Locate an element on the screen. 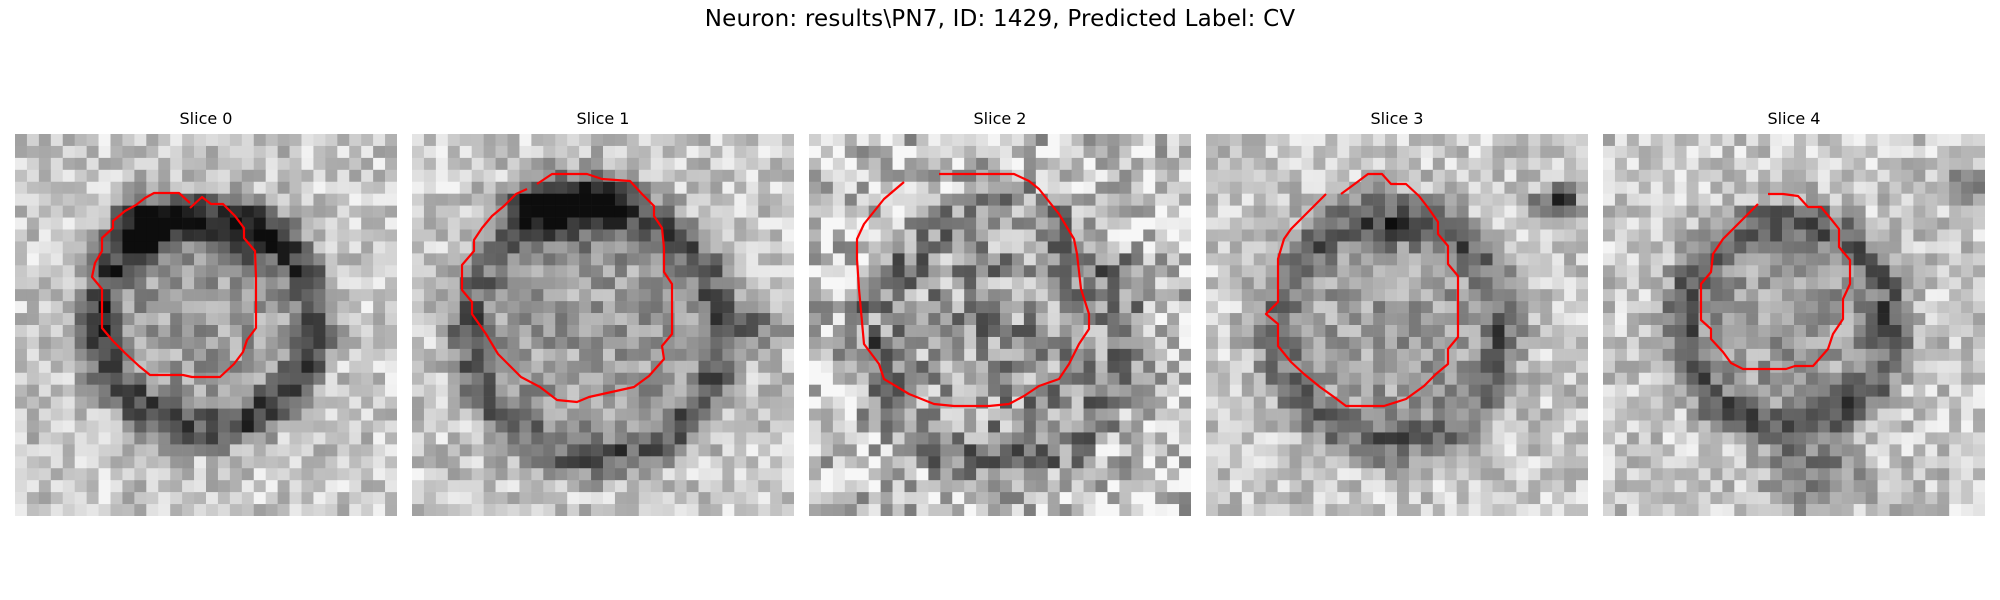 This screenshot has height=600, width=2000. slice-title-3: Slice 3 is located at coordinates (1397, 118).